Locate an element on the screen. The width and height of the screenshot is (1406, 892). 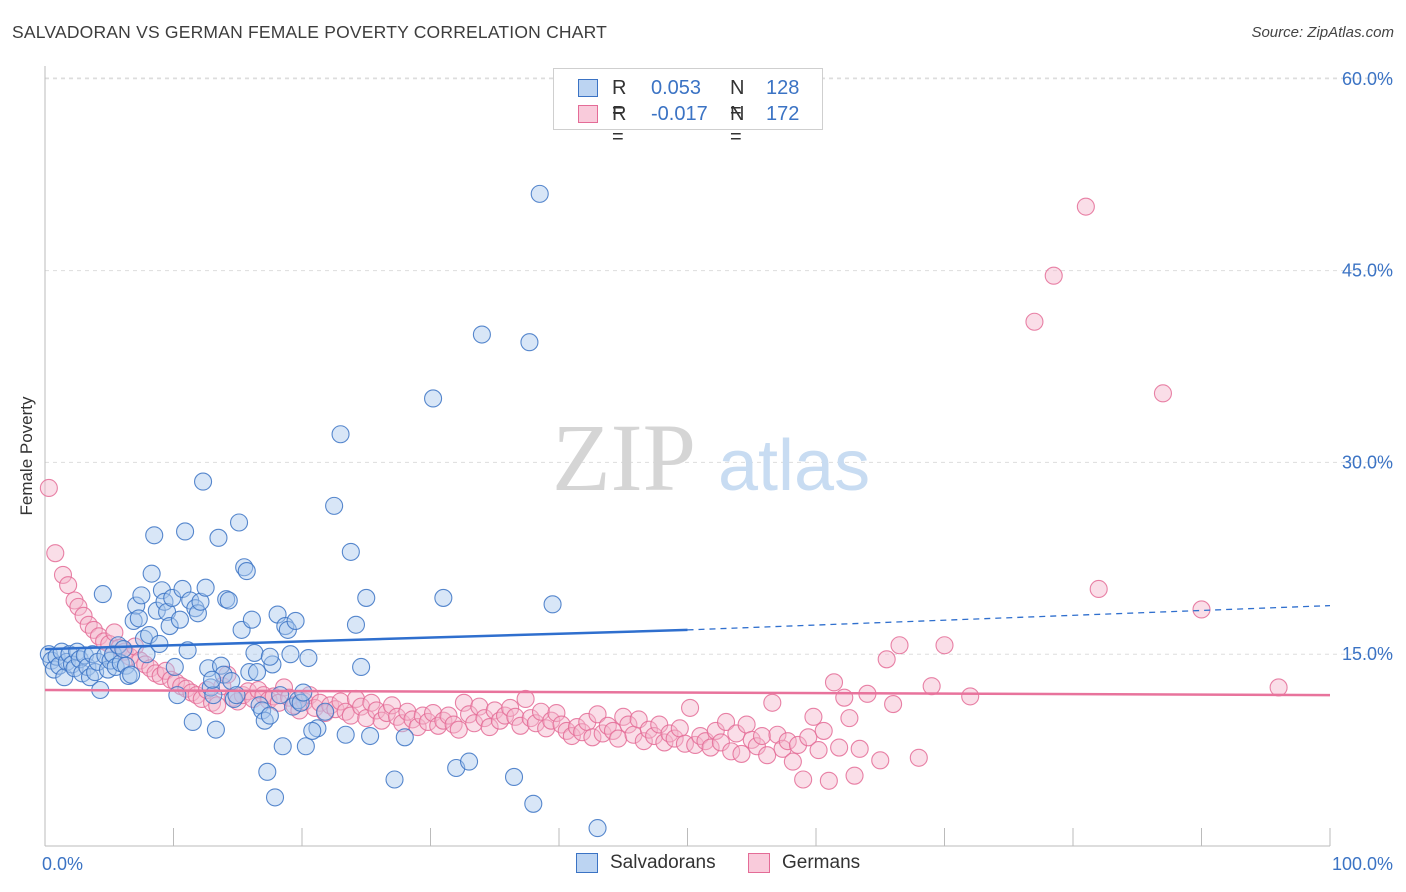
trend-line-salvadorans is located at coordinates (366, 639).